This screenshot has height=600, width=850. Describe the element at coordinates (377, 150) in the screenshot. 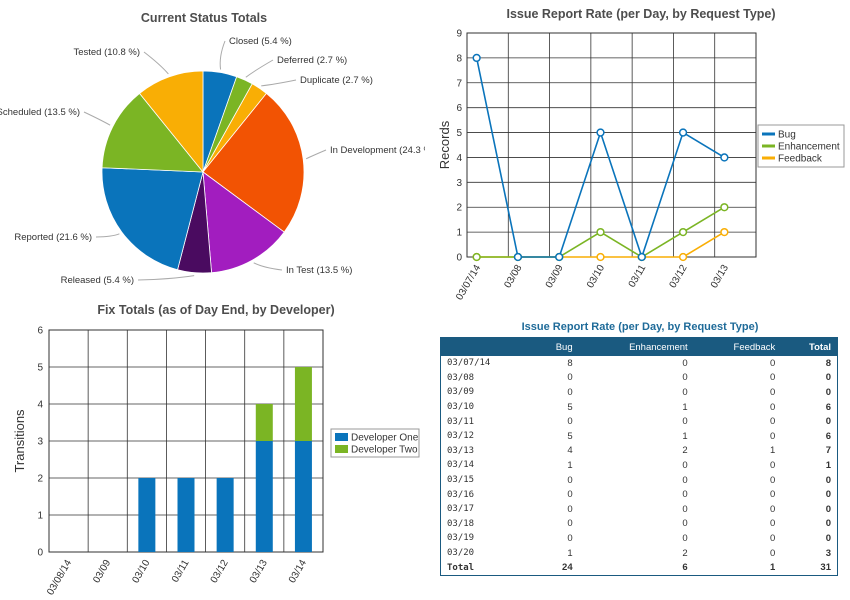

I see `pie-slice-label: In Development (24.3 %)` at that location.